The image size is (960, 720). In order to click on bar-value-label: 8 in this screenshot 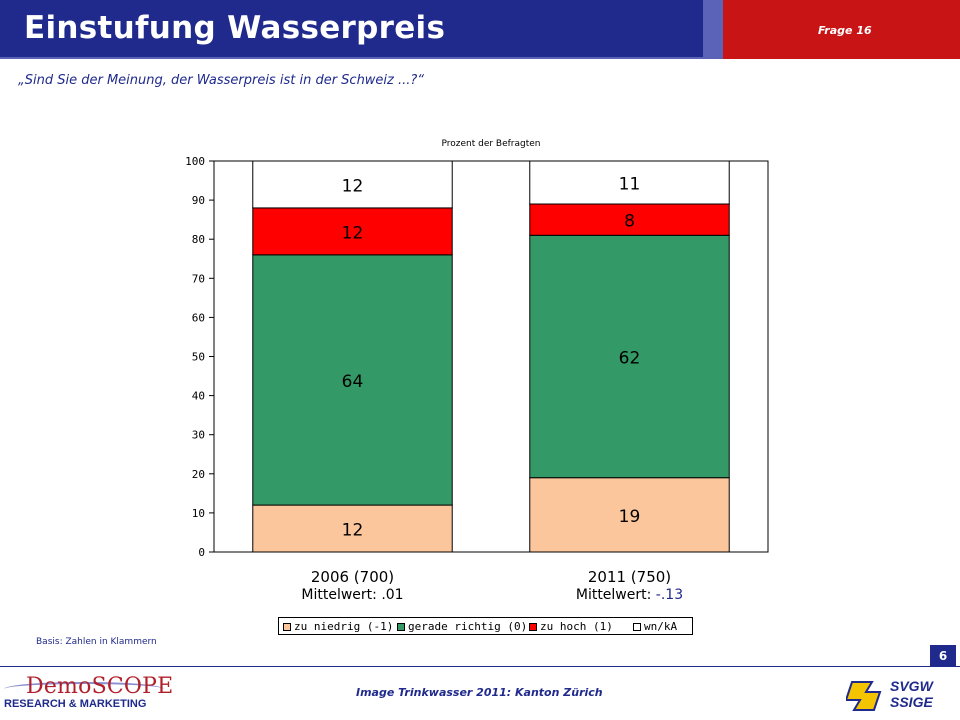, I will do `click(629, 222)`.